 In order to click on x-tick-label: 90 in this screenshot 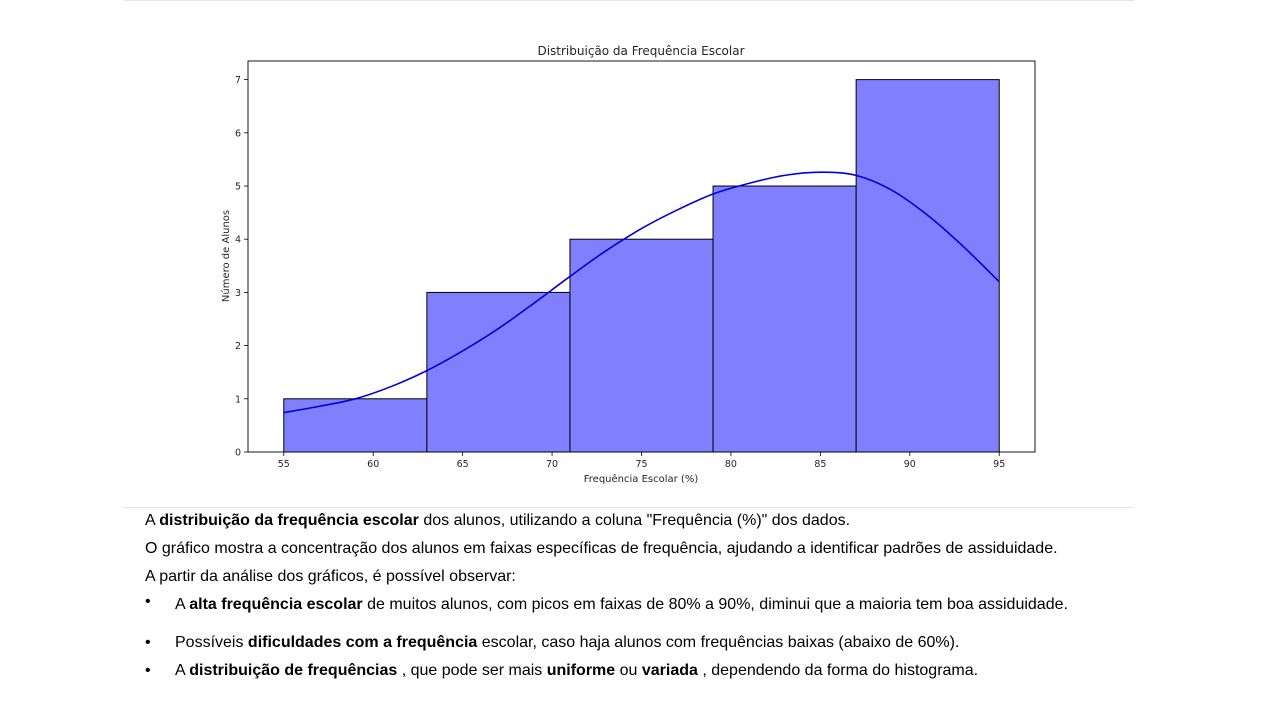, I will do `click(910, 464)`.